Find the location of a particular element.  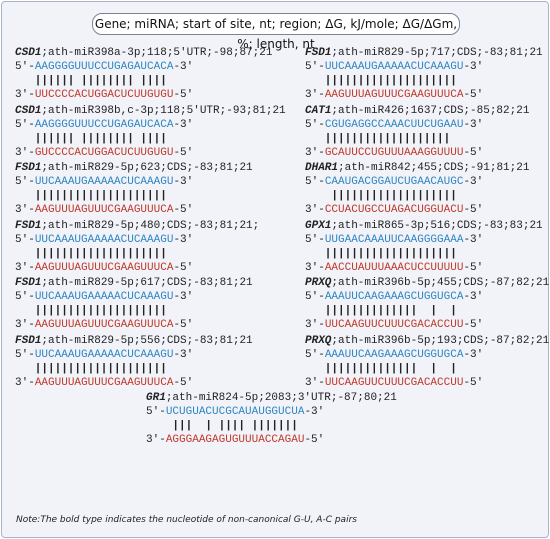

sequence: CGUGAGGCCAAACUUCUGAAU is located at coordinates (394, 124).